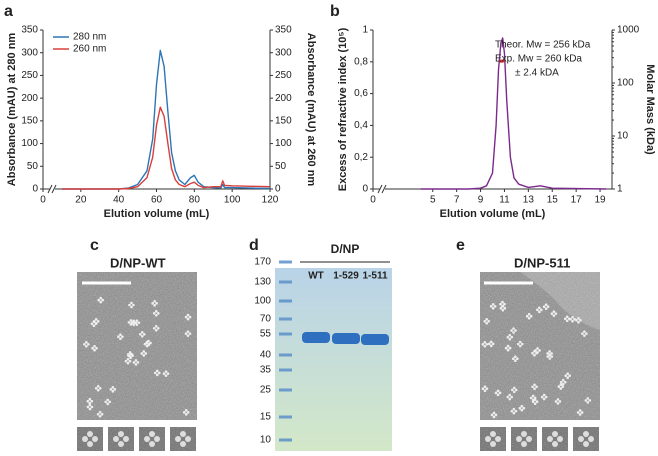 The height and width of the screenshot is (456, 658). Describe the element at coordinates (374, 276) in the screenshot. I see `lane-label: 1-511` at that location.